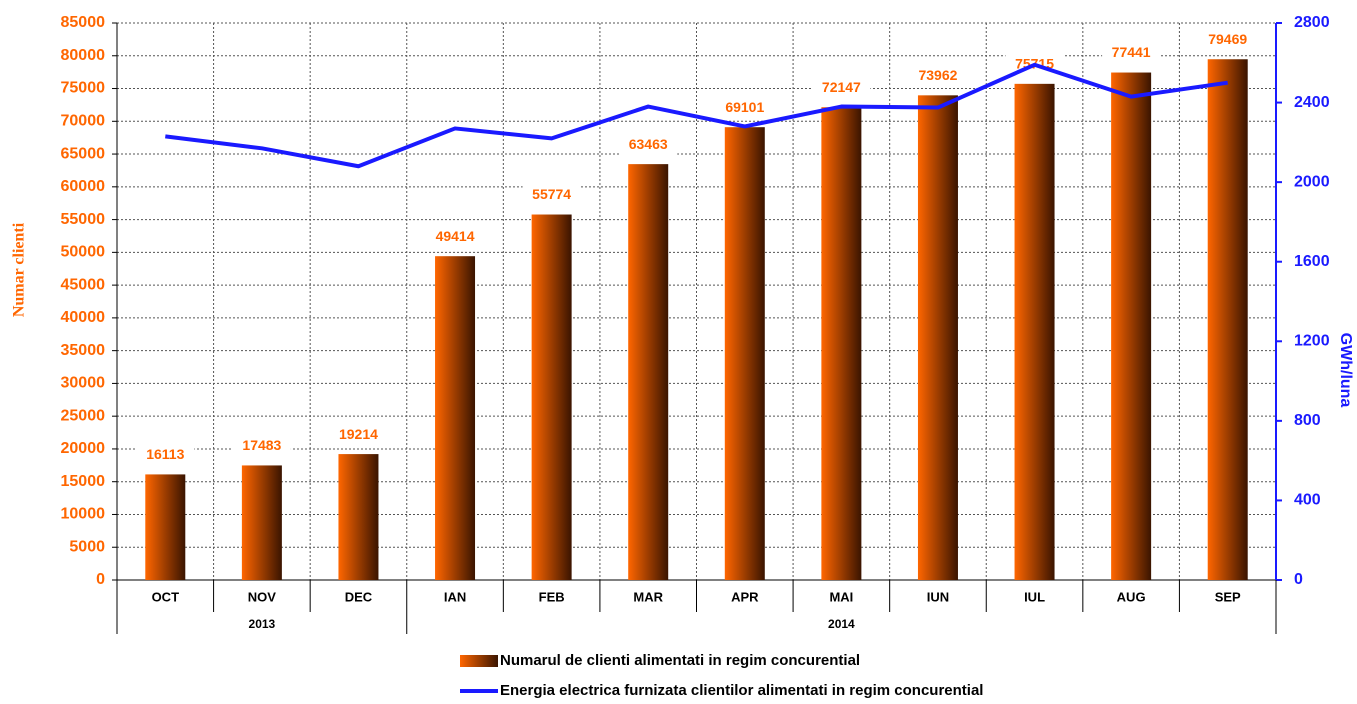  Describe the element at coordinates (1034, 596) in the screenshot. I see `x-tick-label: IUL` at that location.